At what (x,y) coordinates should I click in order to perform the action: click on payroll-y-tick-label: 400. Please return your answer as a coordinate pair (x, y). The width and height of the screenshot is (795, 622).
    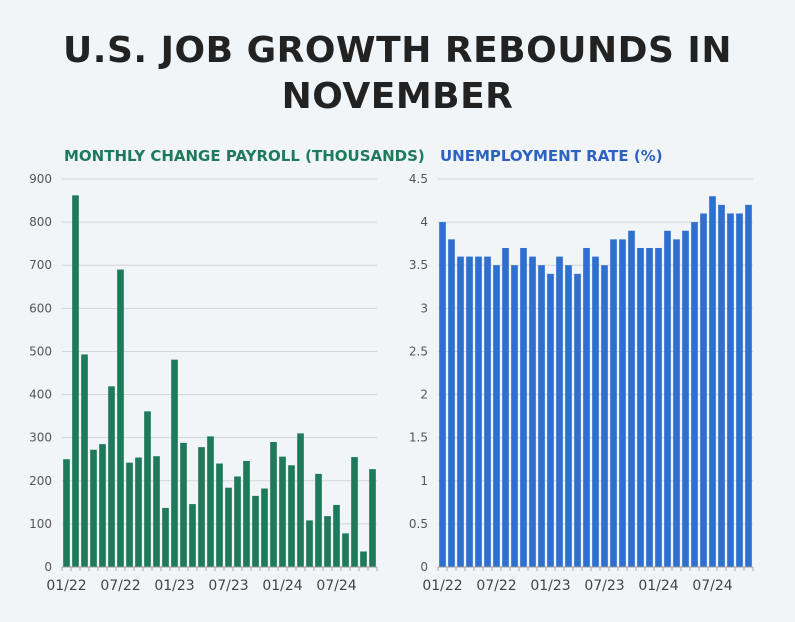
    Looking at the image, I should click on (40, 395).